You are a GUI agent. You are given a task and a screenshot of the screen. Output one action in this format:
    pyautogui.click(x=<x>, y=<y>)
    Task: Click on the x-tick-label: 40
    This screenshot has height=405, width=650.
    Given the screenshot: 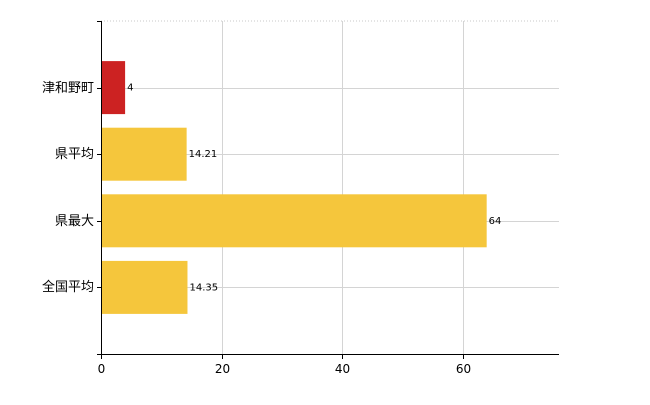 What is the action you would take?
    pyautogui.click(x=342, y=369)
    